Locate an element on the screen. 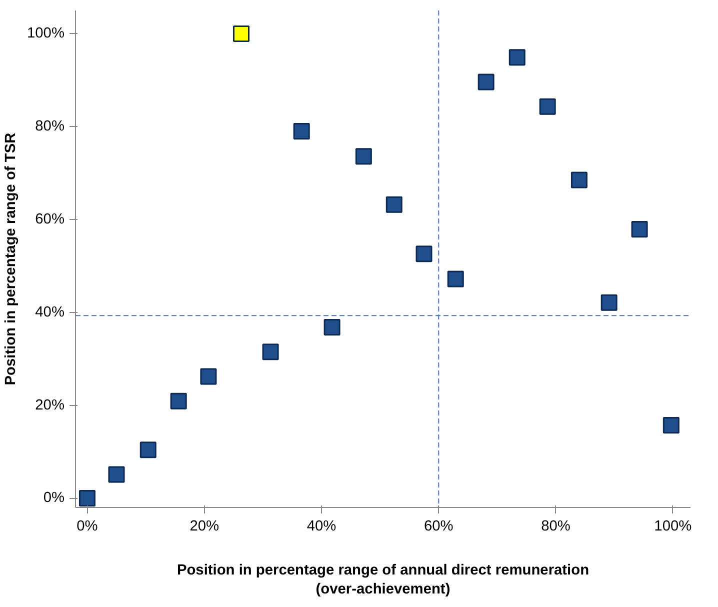  x-tick-label: 40% is located at coordinates (321, 526).